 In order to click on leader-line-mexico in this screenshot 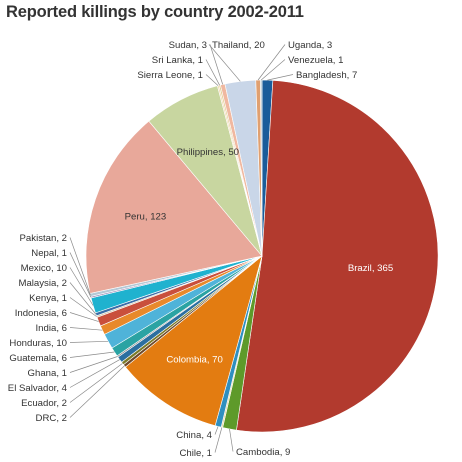, I will do `click(81, 286)`.